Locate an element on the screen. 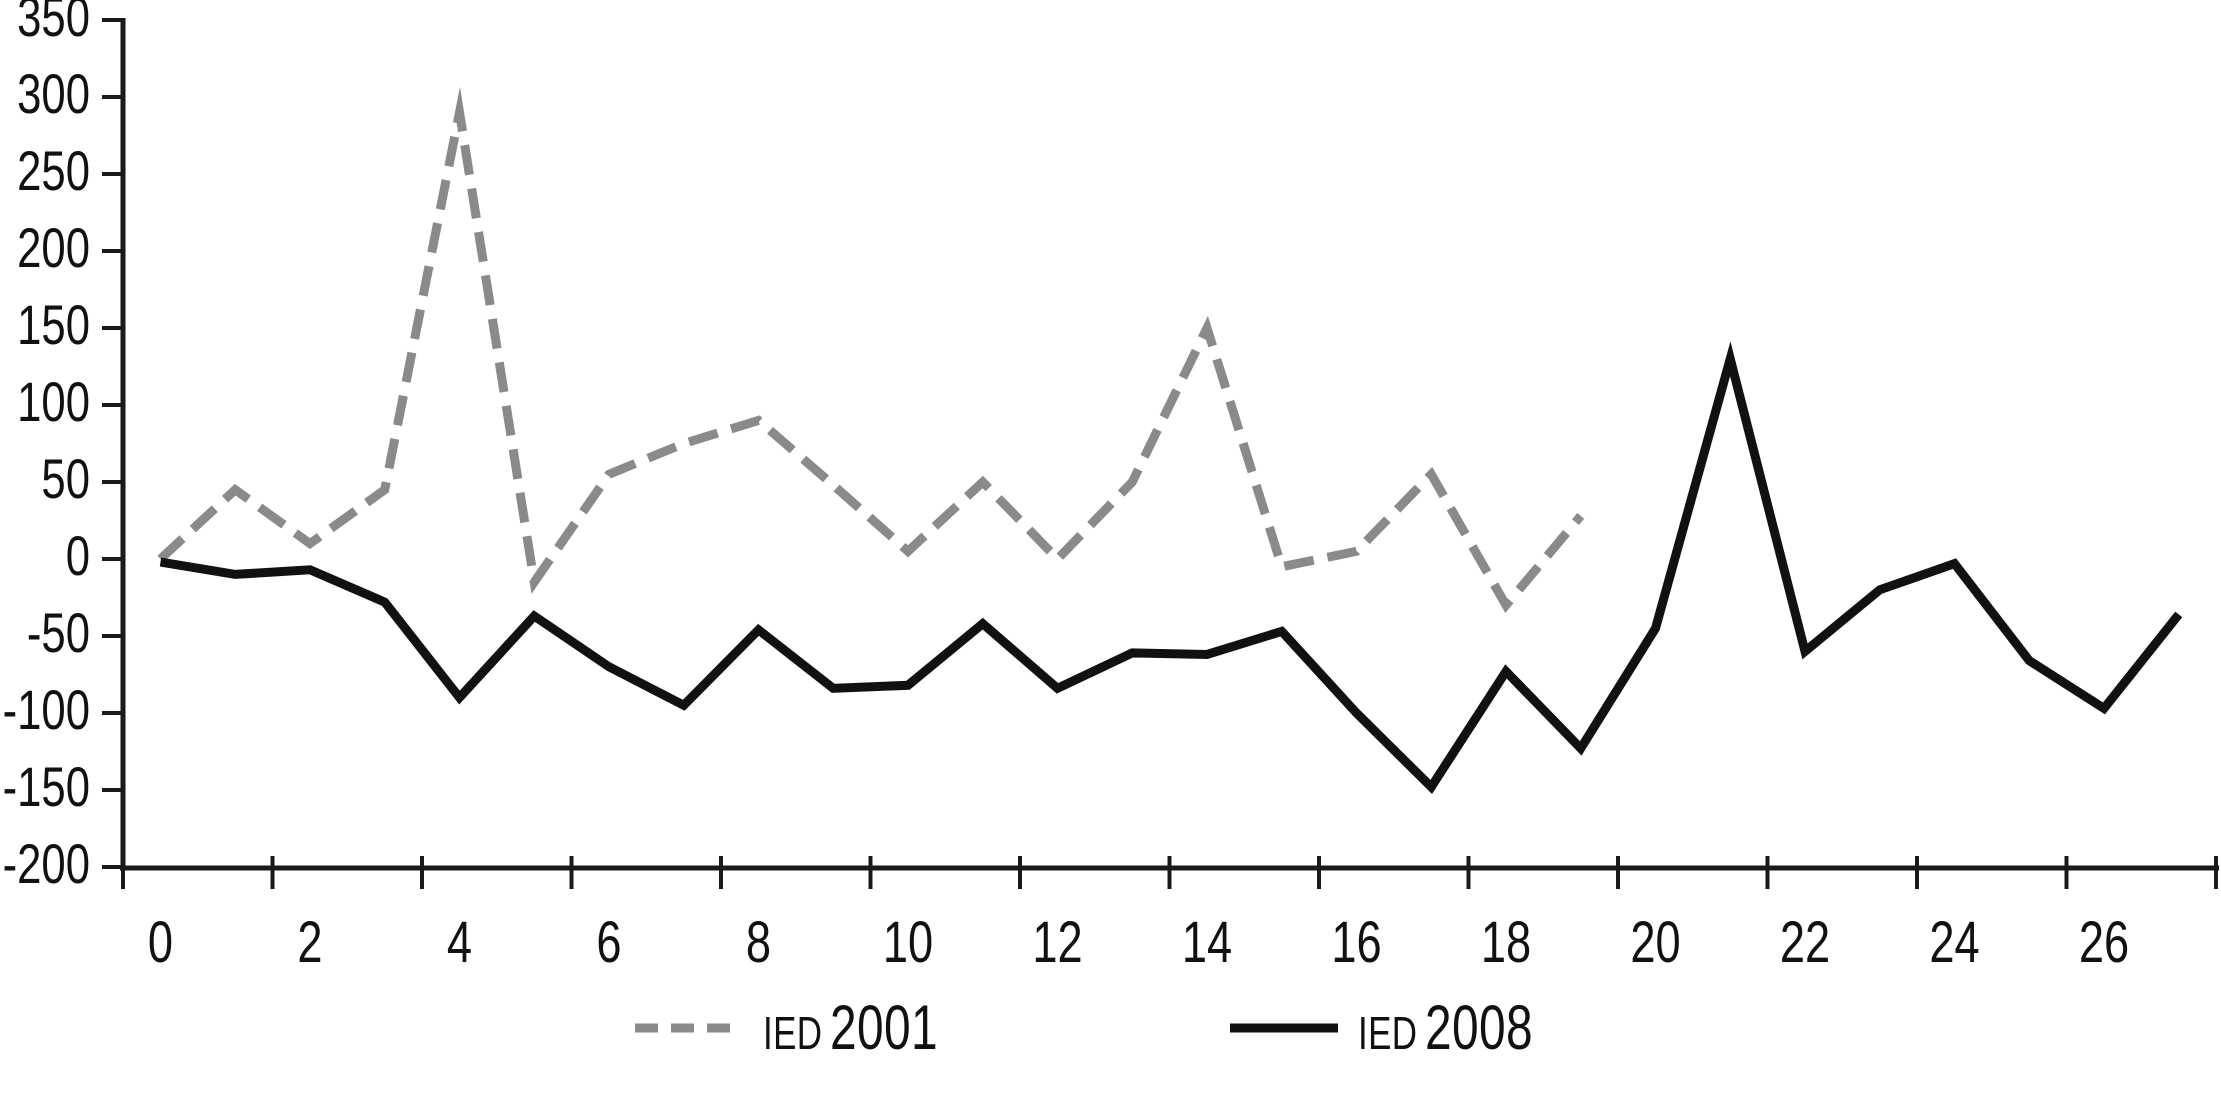 The height and width of the screenshot is (1096, 2221). x-axis-tick-label: 22 is located at coordinates (1805, 943).